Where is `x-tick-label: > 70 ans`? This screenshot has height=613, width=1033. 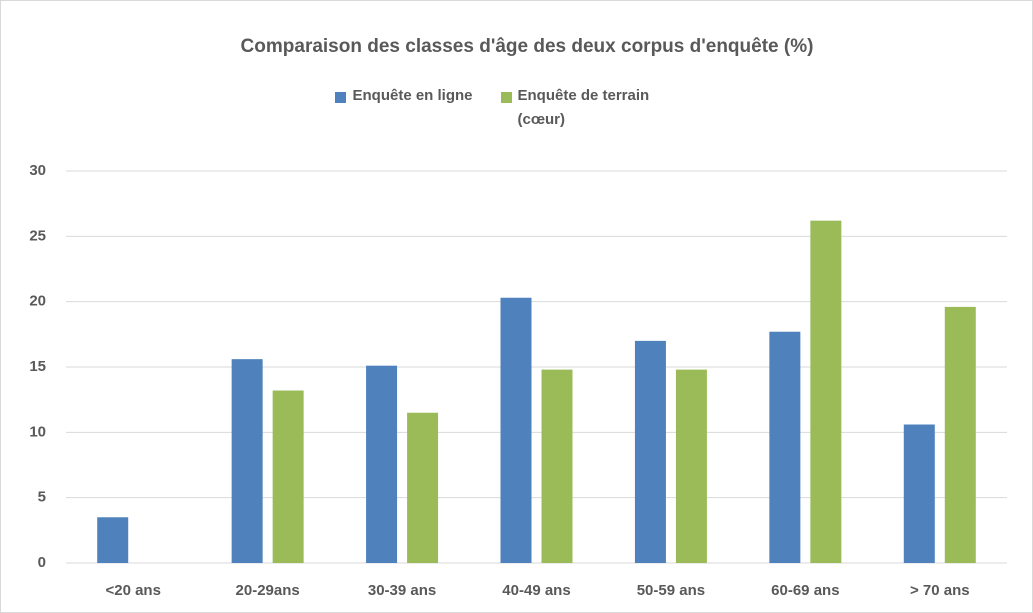
x-tick-label: > 70 ans is located at coordinates (940, 590).